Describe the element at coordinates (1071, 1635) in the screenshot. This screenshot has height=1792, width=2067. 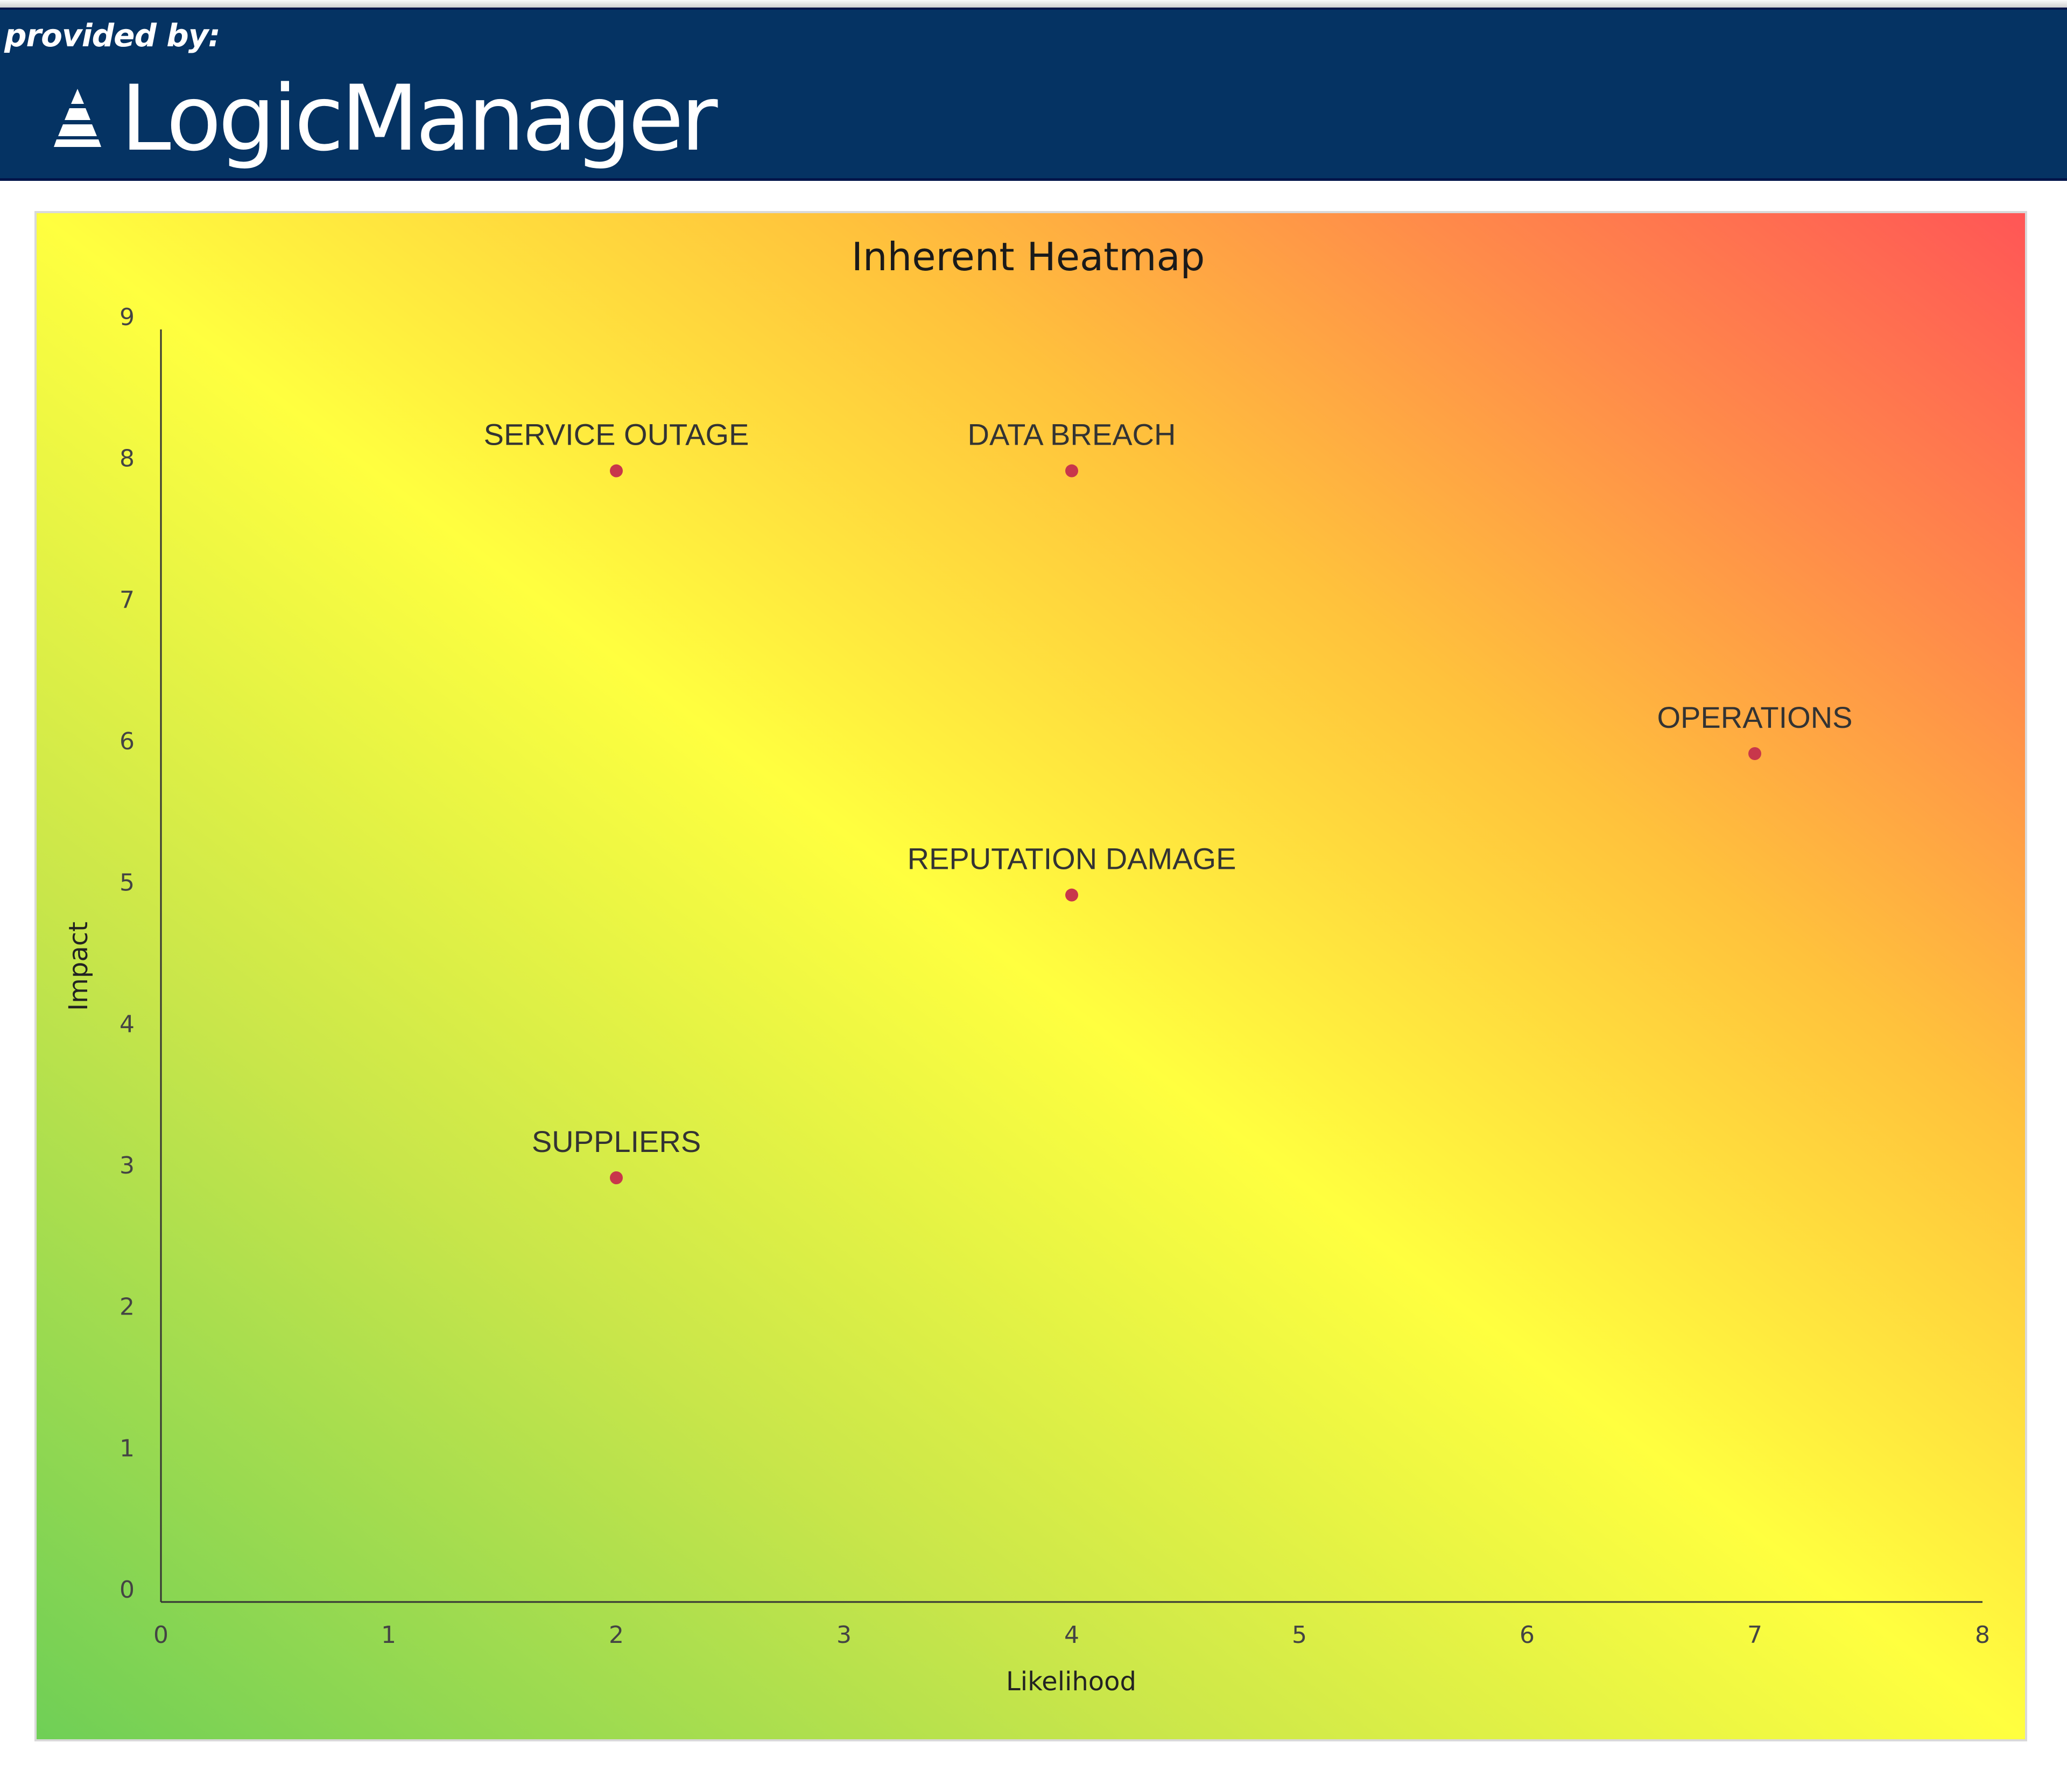
I see `x-tick-label: 4` at that location.